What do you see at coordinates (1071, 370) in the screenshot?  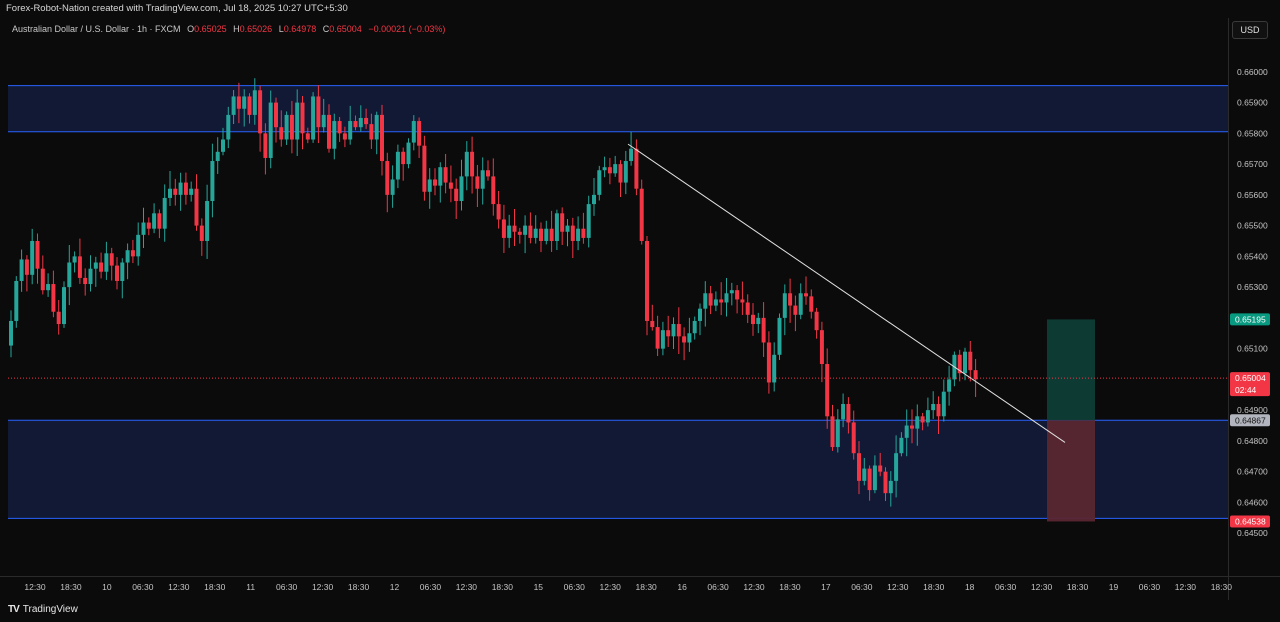 I see `position-target-area` at bounding box center [1071, 370].